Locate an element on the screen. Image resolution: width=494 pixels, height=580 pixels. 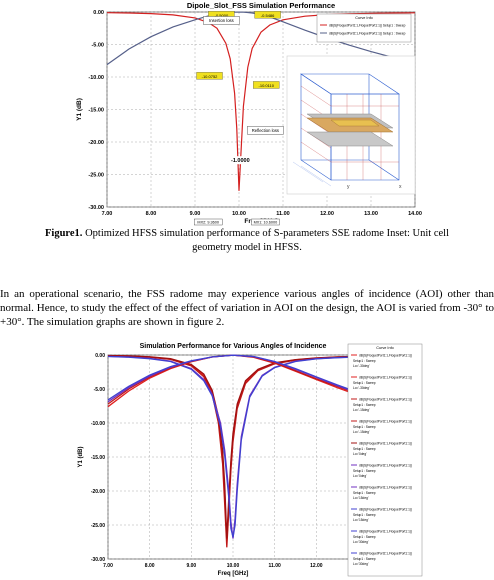
fig1-marker-x-label: MX1: 10.6000 is located at coordinates (266, 223).